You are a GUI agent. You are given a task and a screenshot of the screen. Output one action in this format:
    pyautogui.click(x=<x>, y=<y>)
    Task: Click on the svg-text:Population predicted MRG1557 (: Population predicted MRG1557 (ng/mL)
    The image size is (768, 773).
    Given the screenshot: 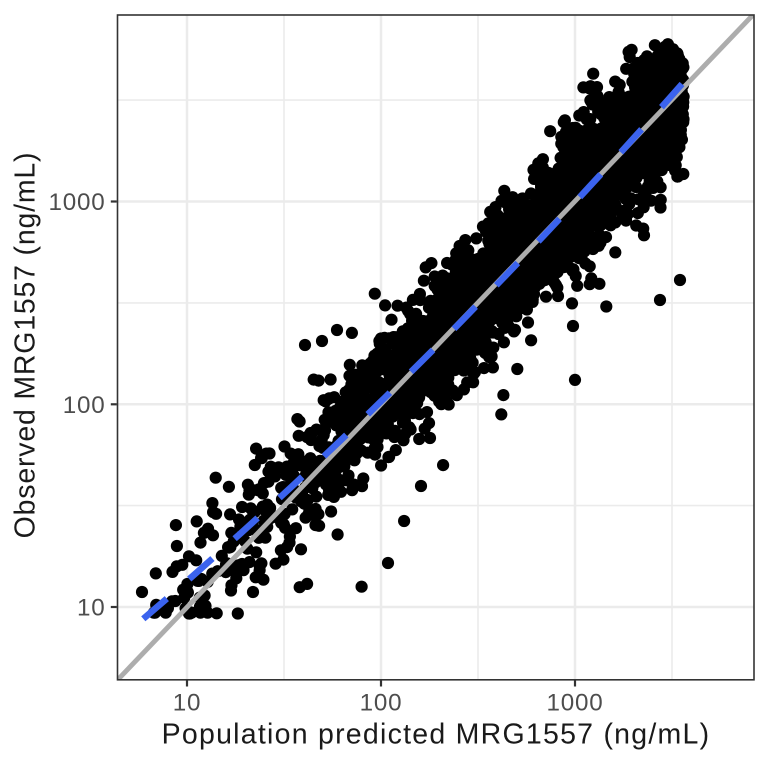 What is the action you would take?
    pyautogui.click(x=436, y=735)
    